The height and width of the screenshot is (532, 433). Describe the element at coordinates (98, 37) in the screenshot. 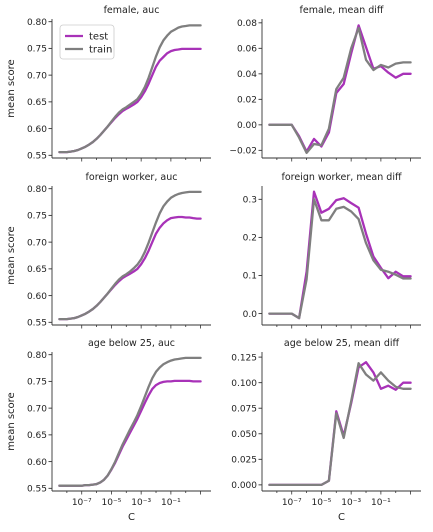

I see `legend-label: test` at that location.